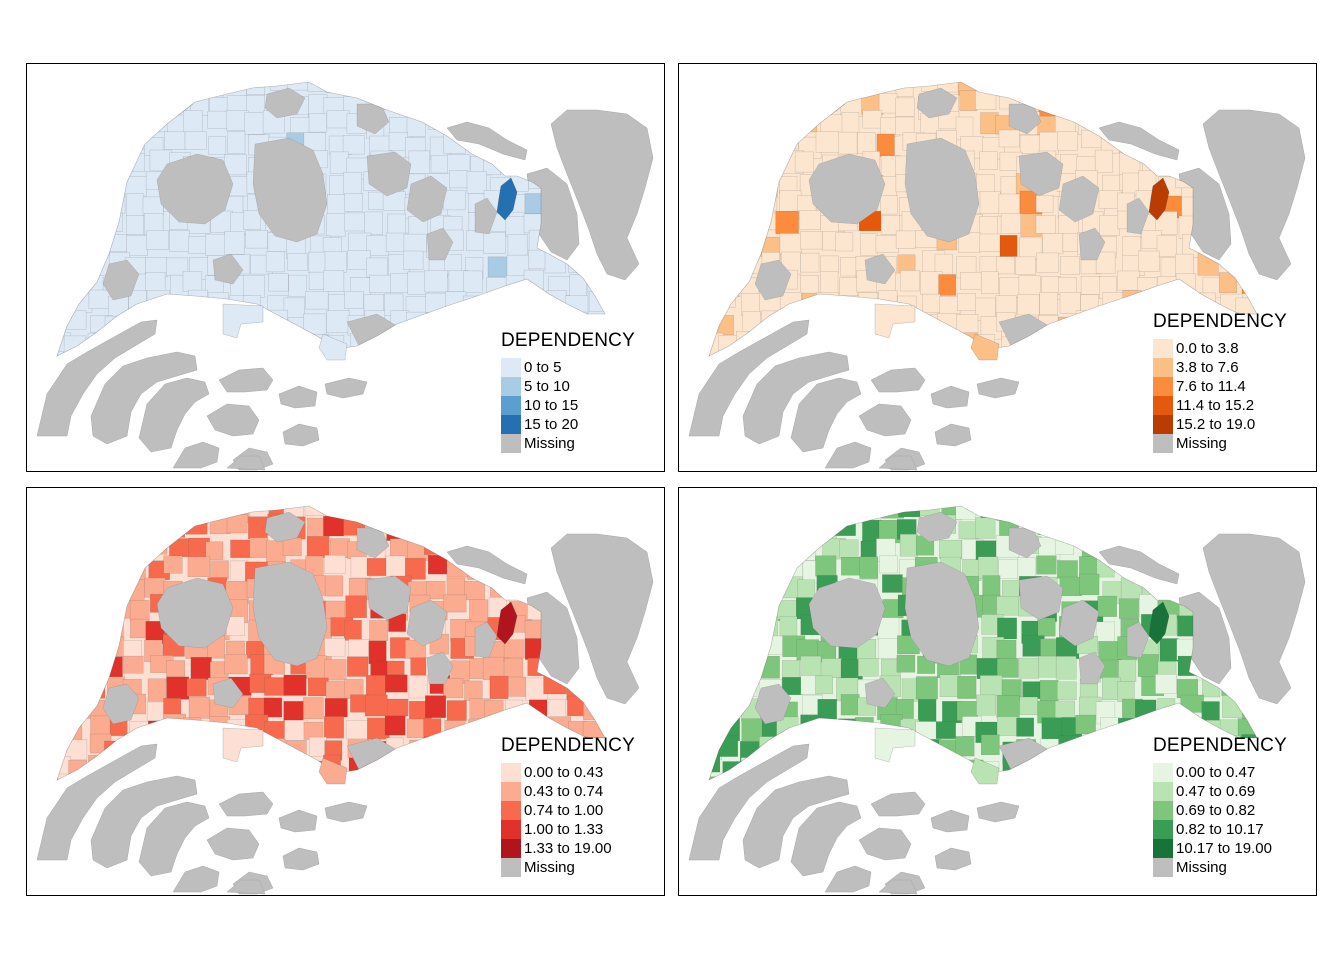 The image size is (1344, 960). What do you see at coordinates (543, 367) in the screenshot?
I see `legend-label: 0 to 5` at bounding box center [543, 367].